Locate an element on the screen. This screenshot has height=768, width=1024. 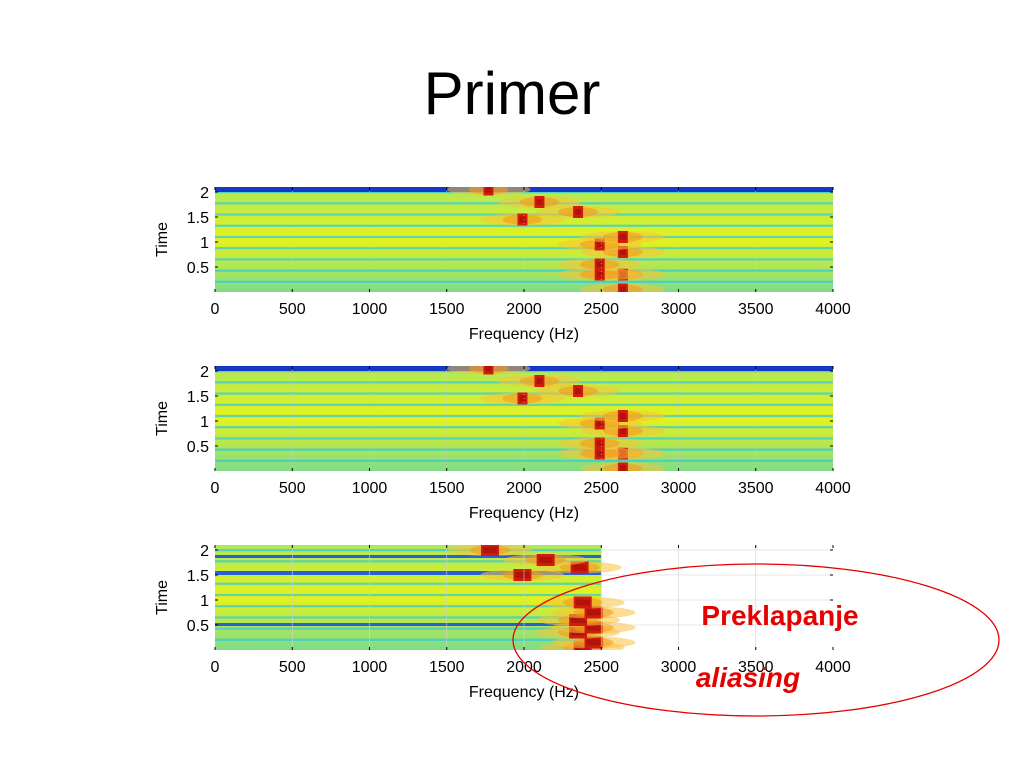
aliasing-ellipse is located at coordinates (756, 640).